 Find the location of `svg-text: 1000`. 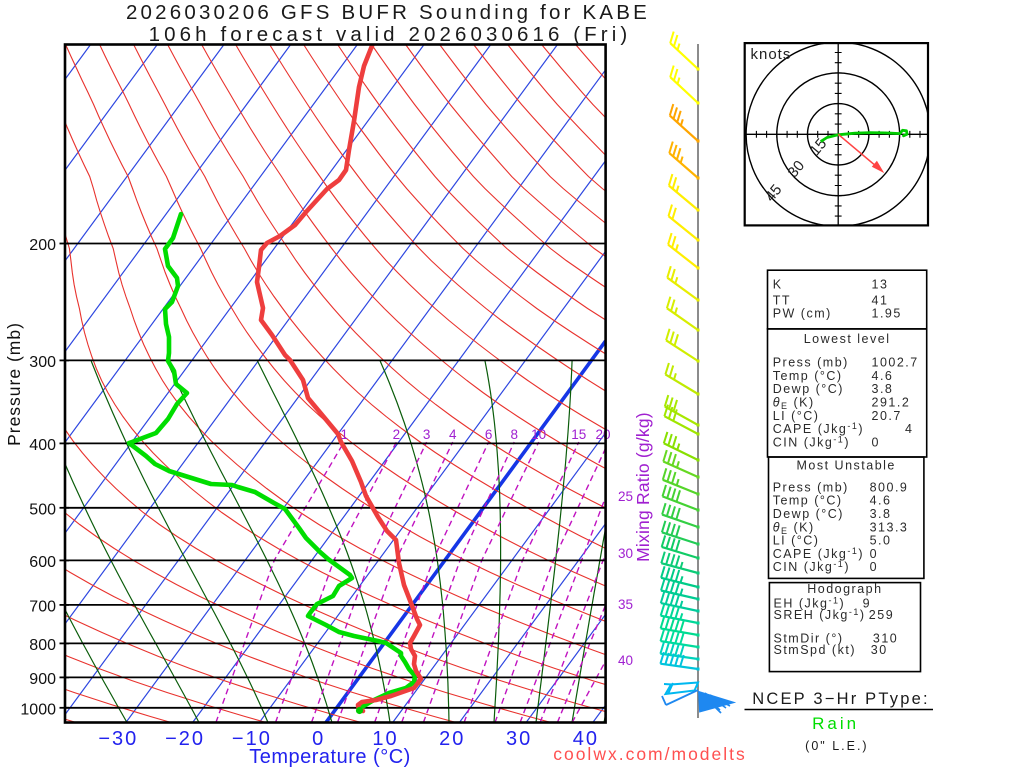

svg-text: 1000 is located at coordinates (38, 709).